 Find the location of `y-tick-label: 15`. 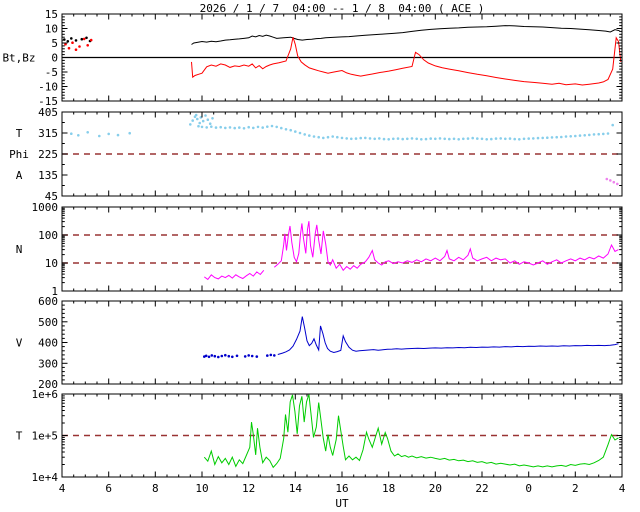

y-tick-label: 15 is located at coordinates (51, 14).